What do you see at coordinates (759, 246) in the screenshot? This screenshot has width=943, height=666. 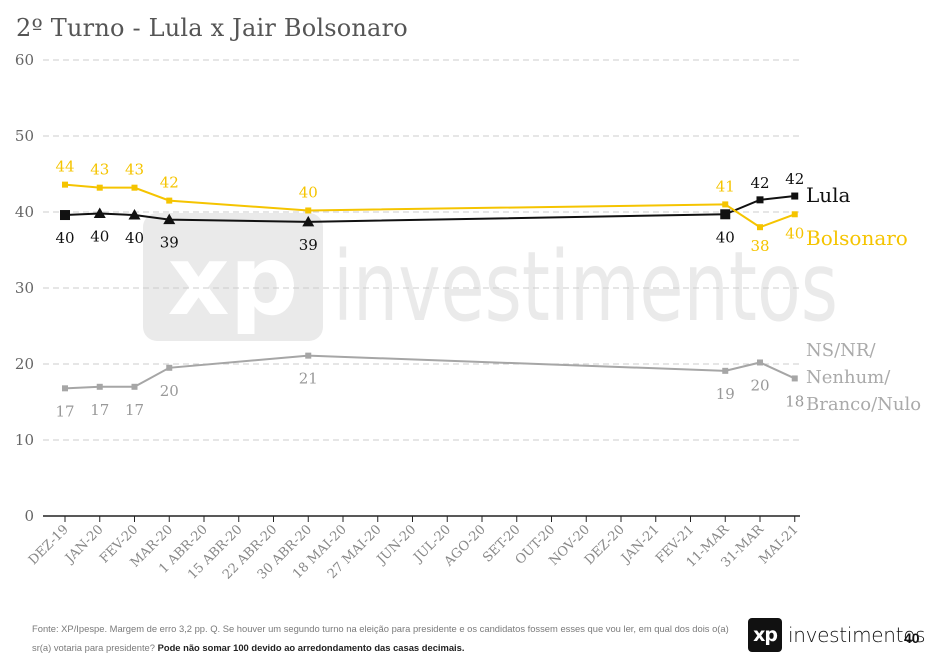 I see `data-label: 38` at bounding box center [759, 246].